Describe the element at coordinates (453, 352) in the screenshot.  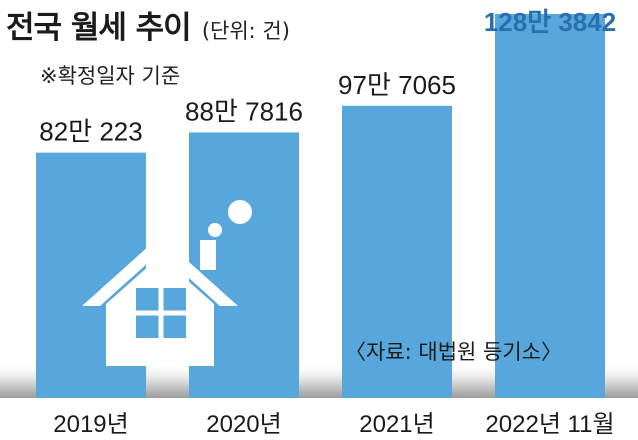
I see `source-note: 〈자료: 대법원 등기소〉` at that location.